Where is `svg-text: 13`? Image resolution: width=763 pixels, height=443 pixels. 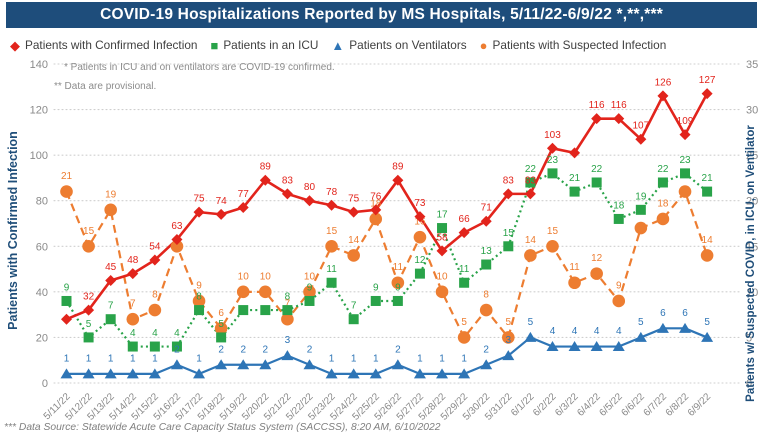 svg-text: 13 is located at coordinates (487, 251).